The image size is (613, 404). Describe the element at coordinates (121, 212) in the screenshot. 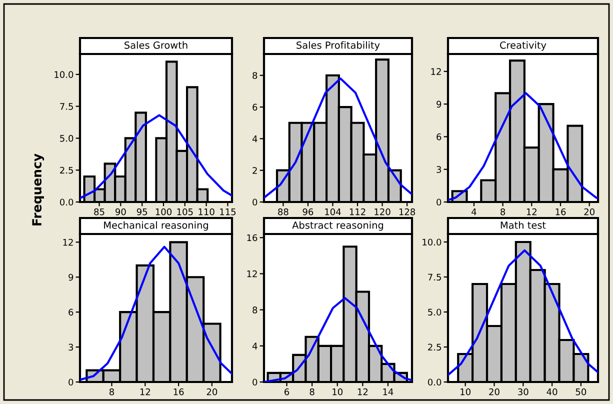

I see `x-tick-label: 90` at that location.